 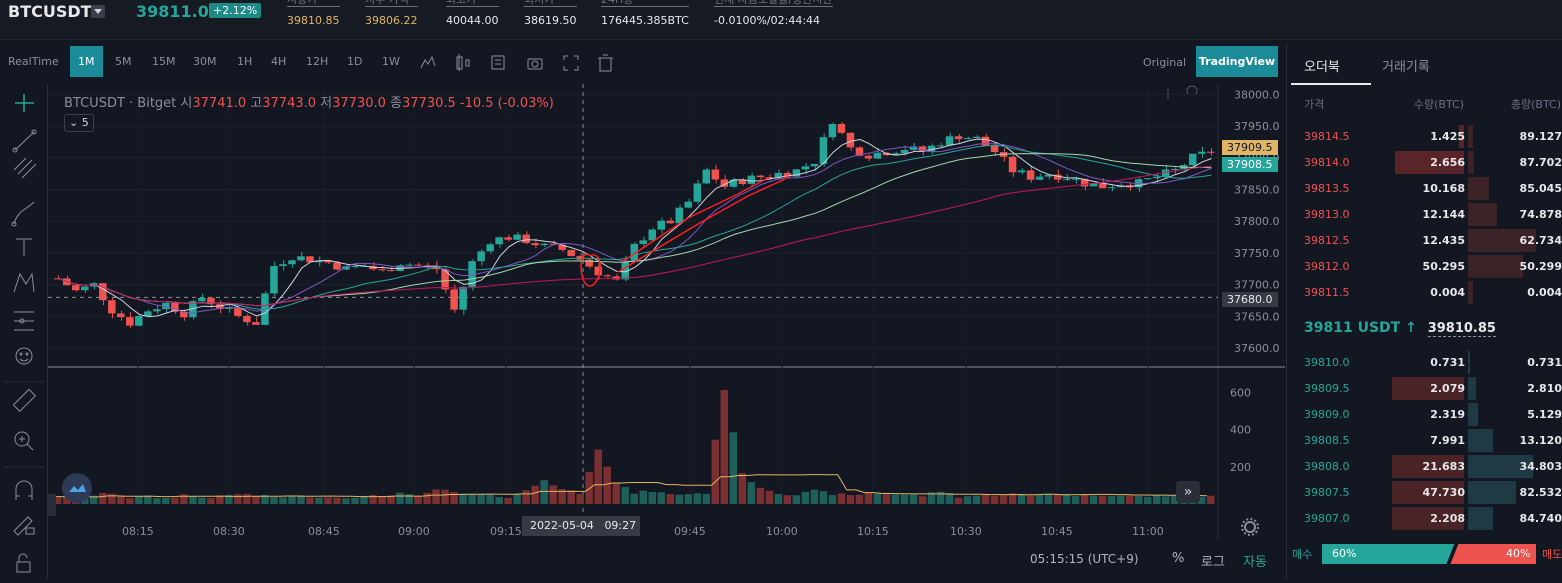 I want to click on candle-type-icon, so click(x=428, y=62).